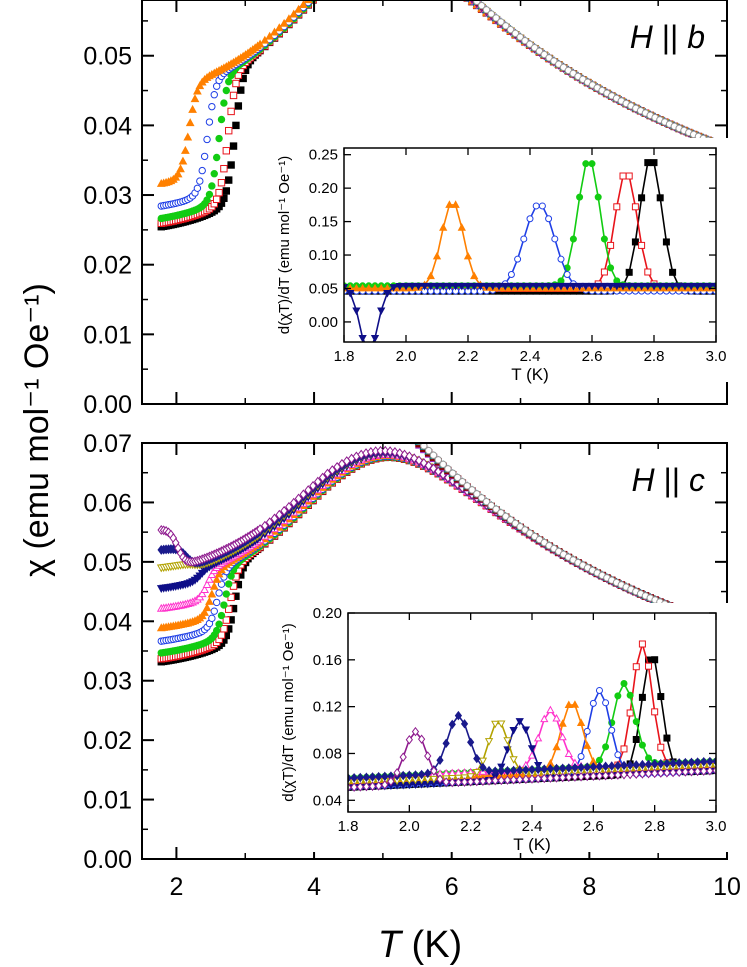  What do you see at coordinates (532, 826) in the screenshot?
I see `inset-x-tick-label: 2.4` at bounding box center [532, 826].